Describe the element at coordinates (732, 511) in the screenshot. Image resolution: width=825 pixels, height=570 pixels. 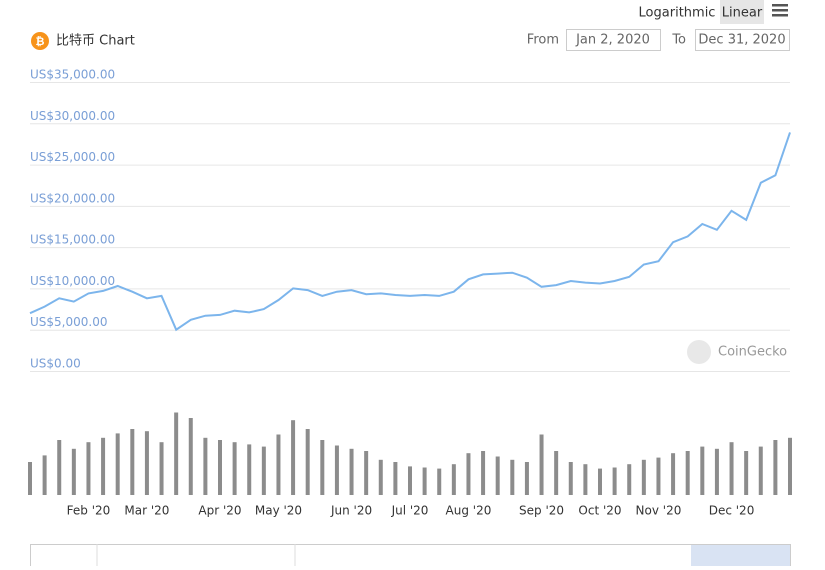
I see `x-tick-label: Dec '20` at that location.